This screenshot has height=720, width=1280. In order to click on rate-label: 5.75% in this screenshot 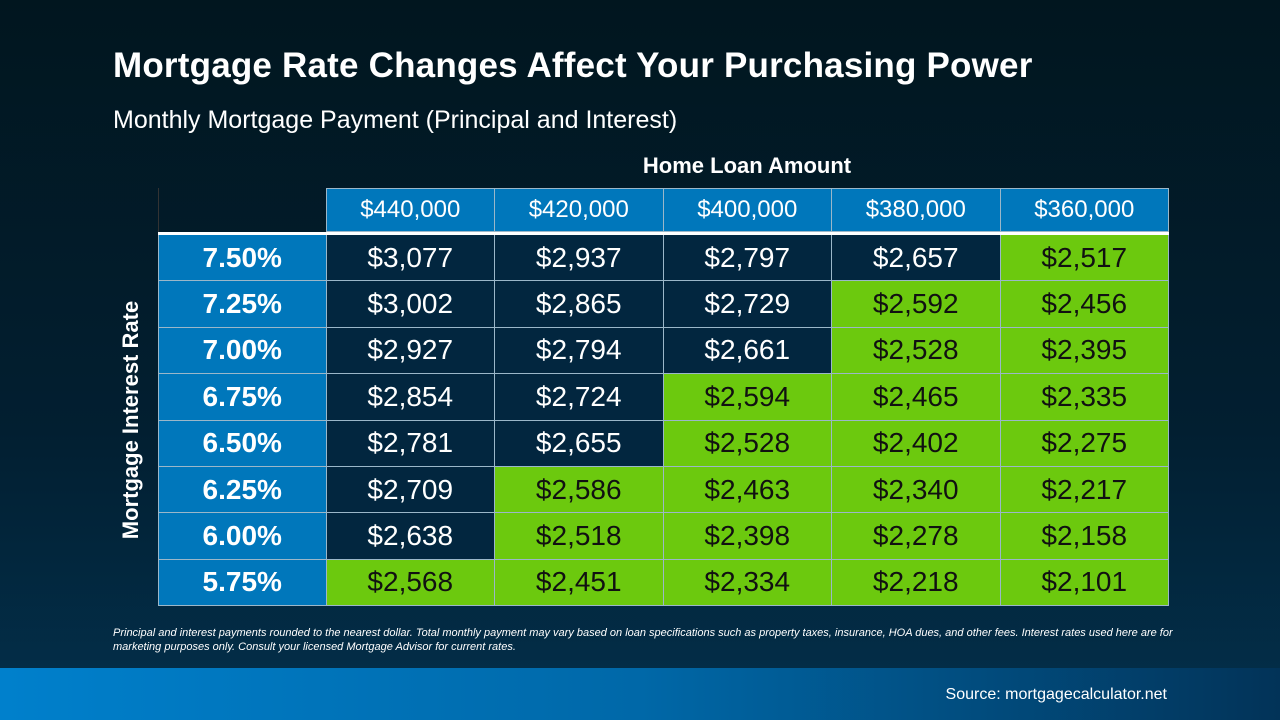, I will do `click(242, 583)`.